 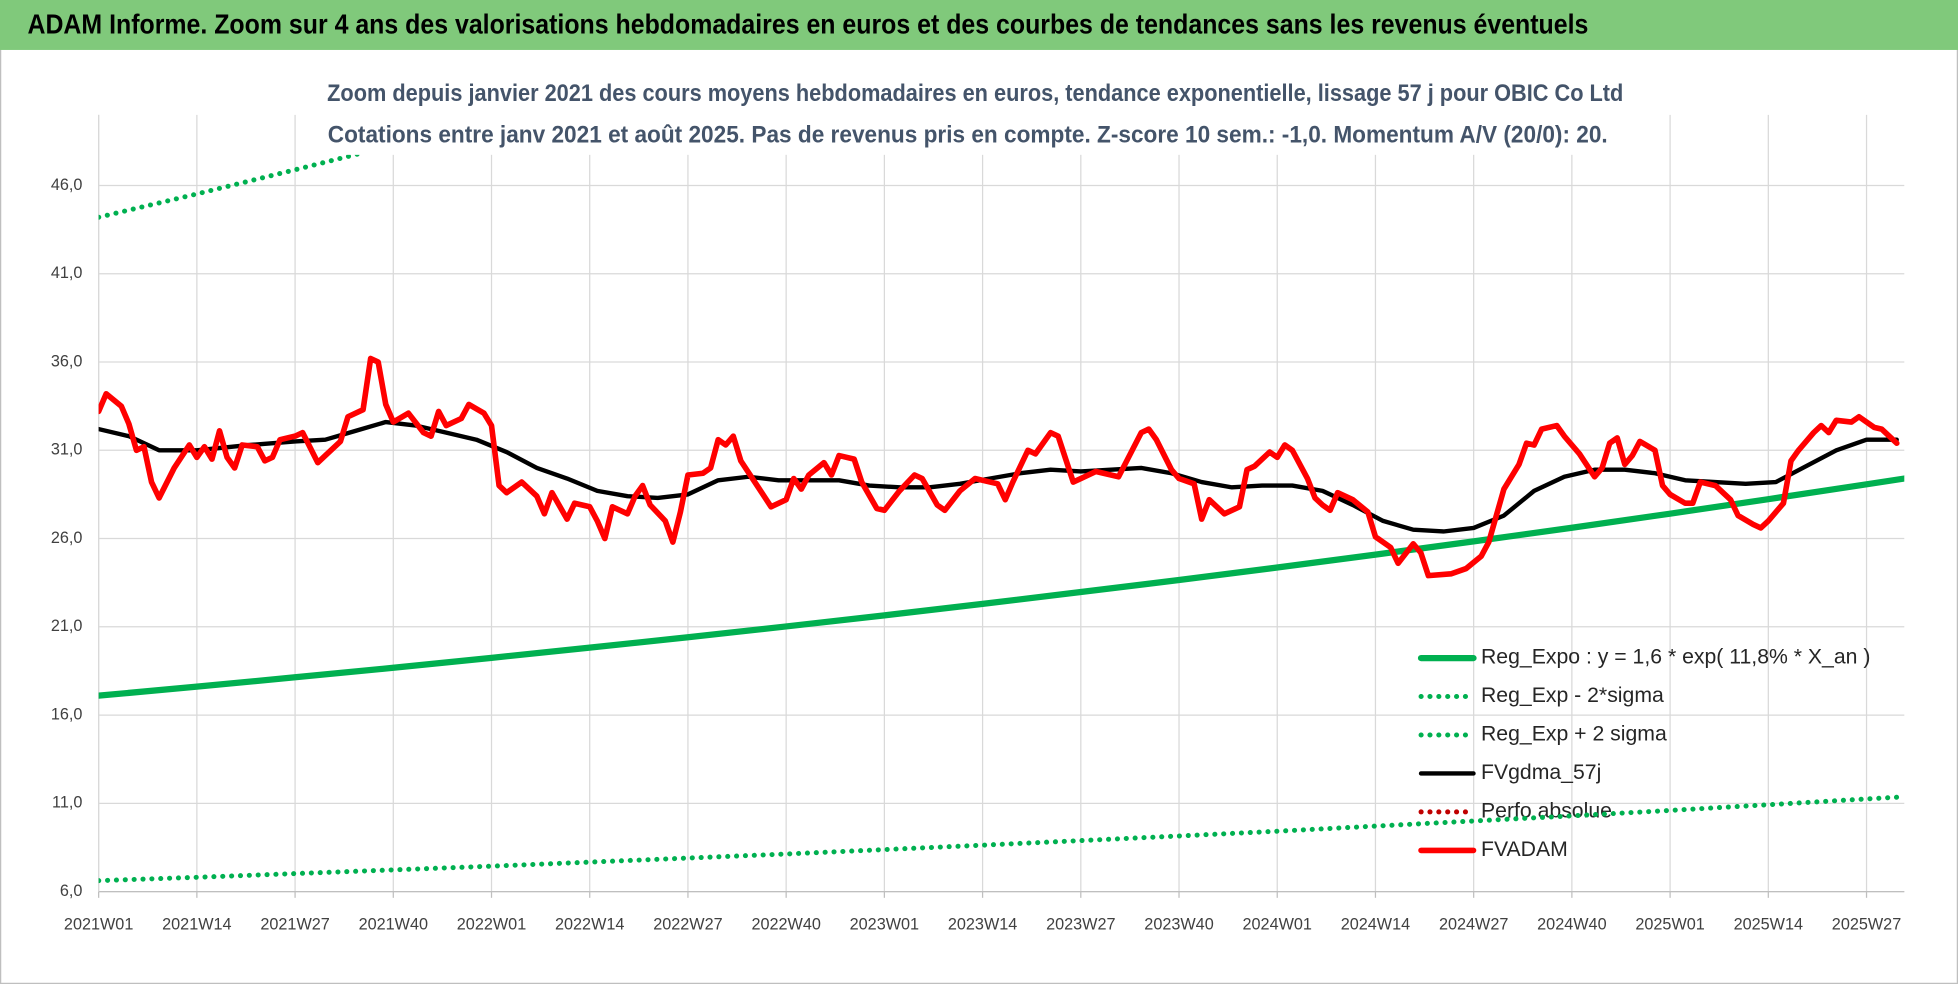 What do you see at coordinates (1572, 695) in the screenshot?
I see `legend-label: Reg_Exp - 2*sigma` at bounding box center [1572, 695].